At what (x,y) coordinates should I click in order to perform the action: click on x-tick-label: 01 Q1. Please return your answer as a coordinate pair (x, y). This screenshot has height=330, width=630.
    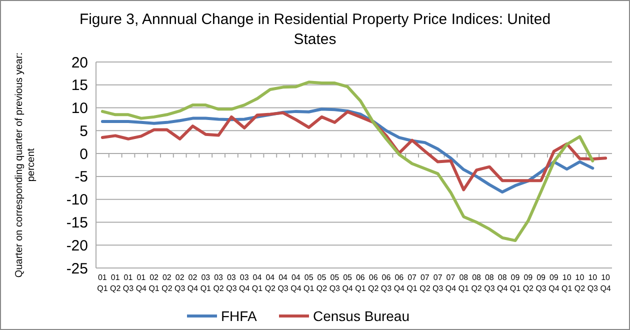
    Looking at the image, I should click on (102, 283).